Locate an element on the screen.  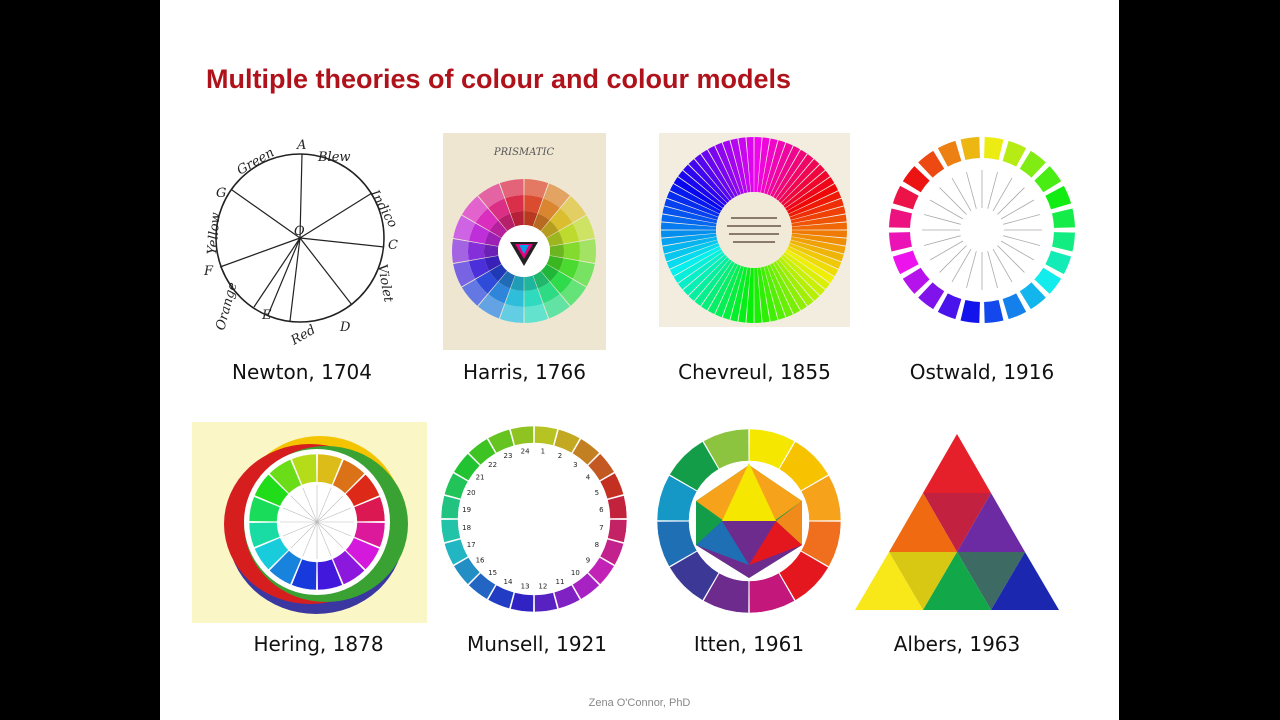
munsell-number: 18 is located at coordinates (466, 528).